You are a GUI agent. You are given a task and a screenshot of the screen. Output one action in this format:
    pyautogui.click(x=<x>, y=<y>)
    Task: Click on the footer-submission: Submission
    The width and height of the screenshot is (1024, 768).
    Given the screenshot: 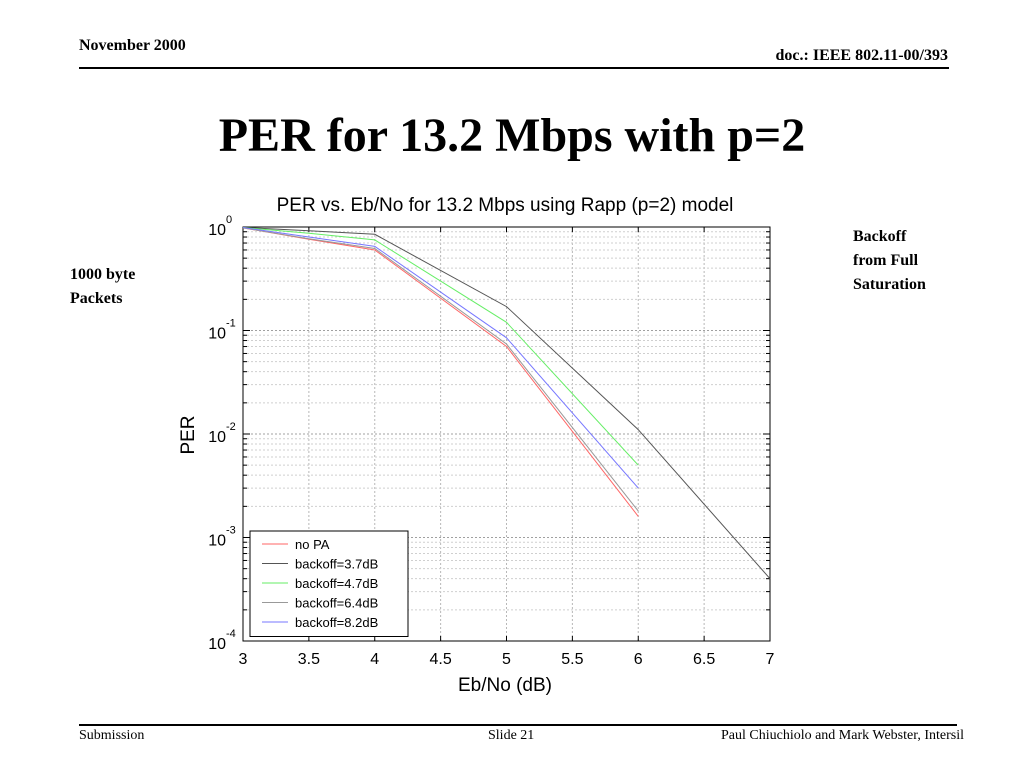 What is the action you would take?
    pyautogui.click(x=112, y=735)
    